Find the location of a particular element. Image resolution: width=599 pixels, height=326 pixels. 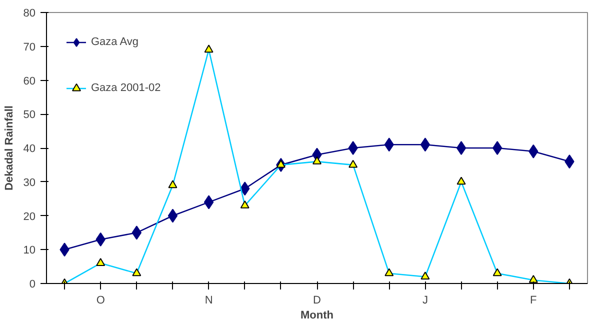

y-tick-label: 70 is located at coordinates (29, 47).